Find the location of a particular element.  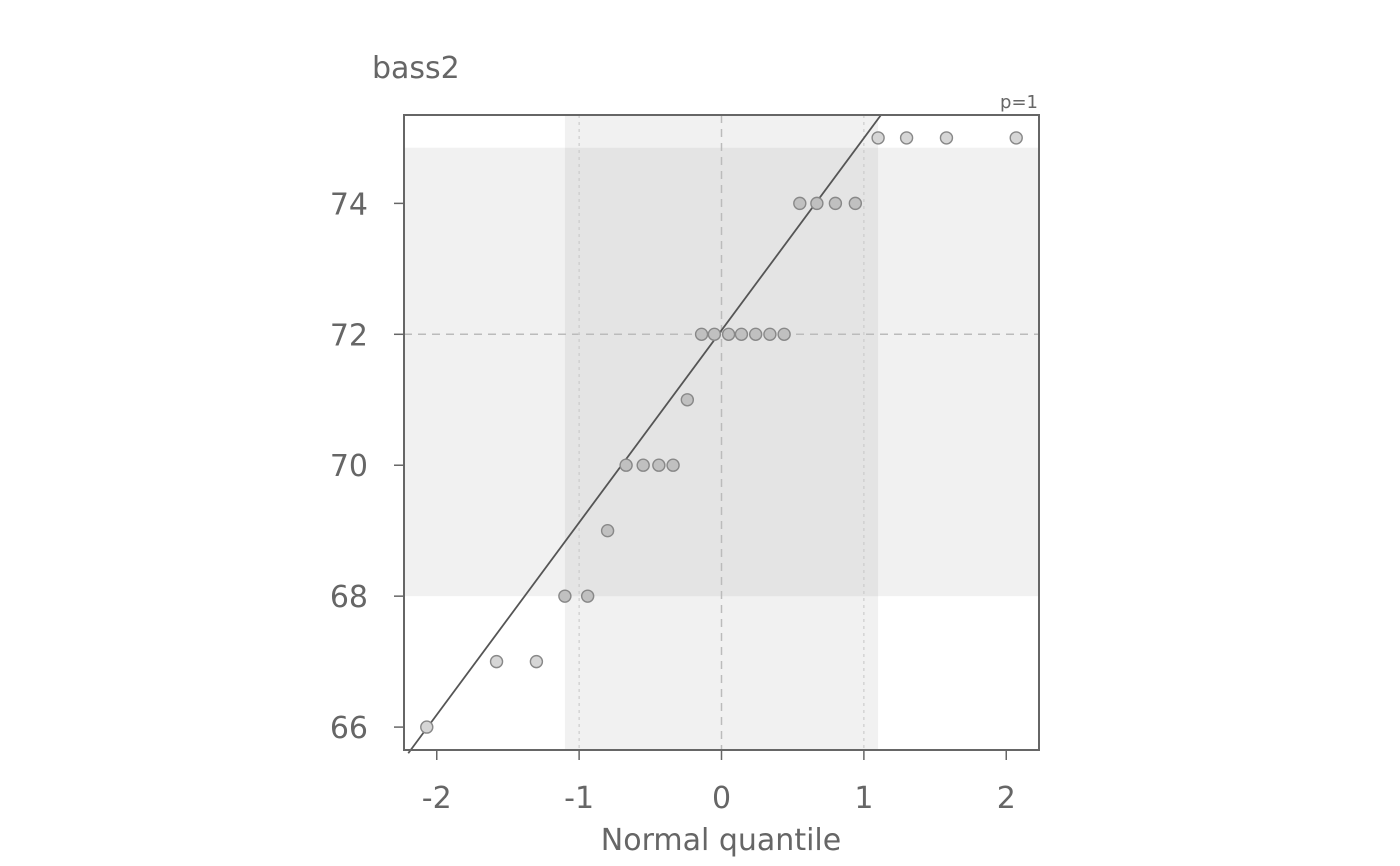

y-tick-label: 68 is located at coordinates (349, 597).